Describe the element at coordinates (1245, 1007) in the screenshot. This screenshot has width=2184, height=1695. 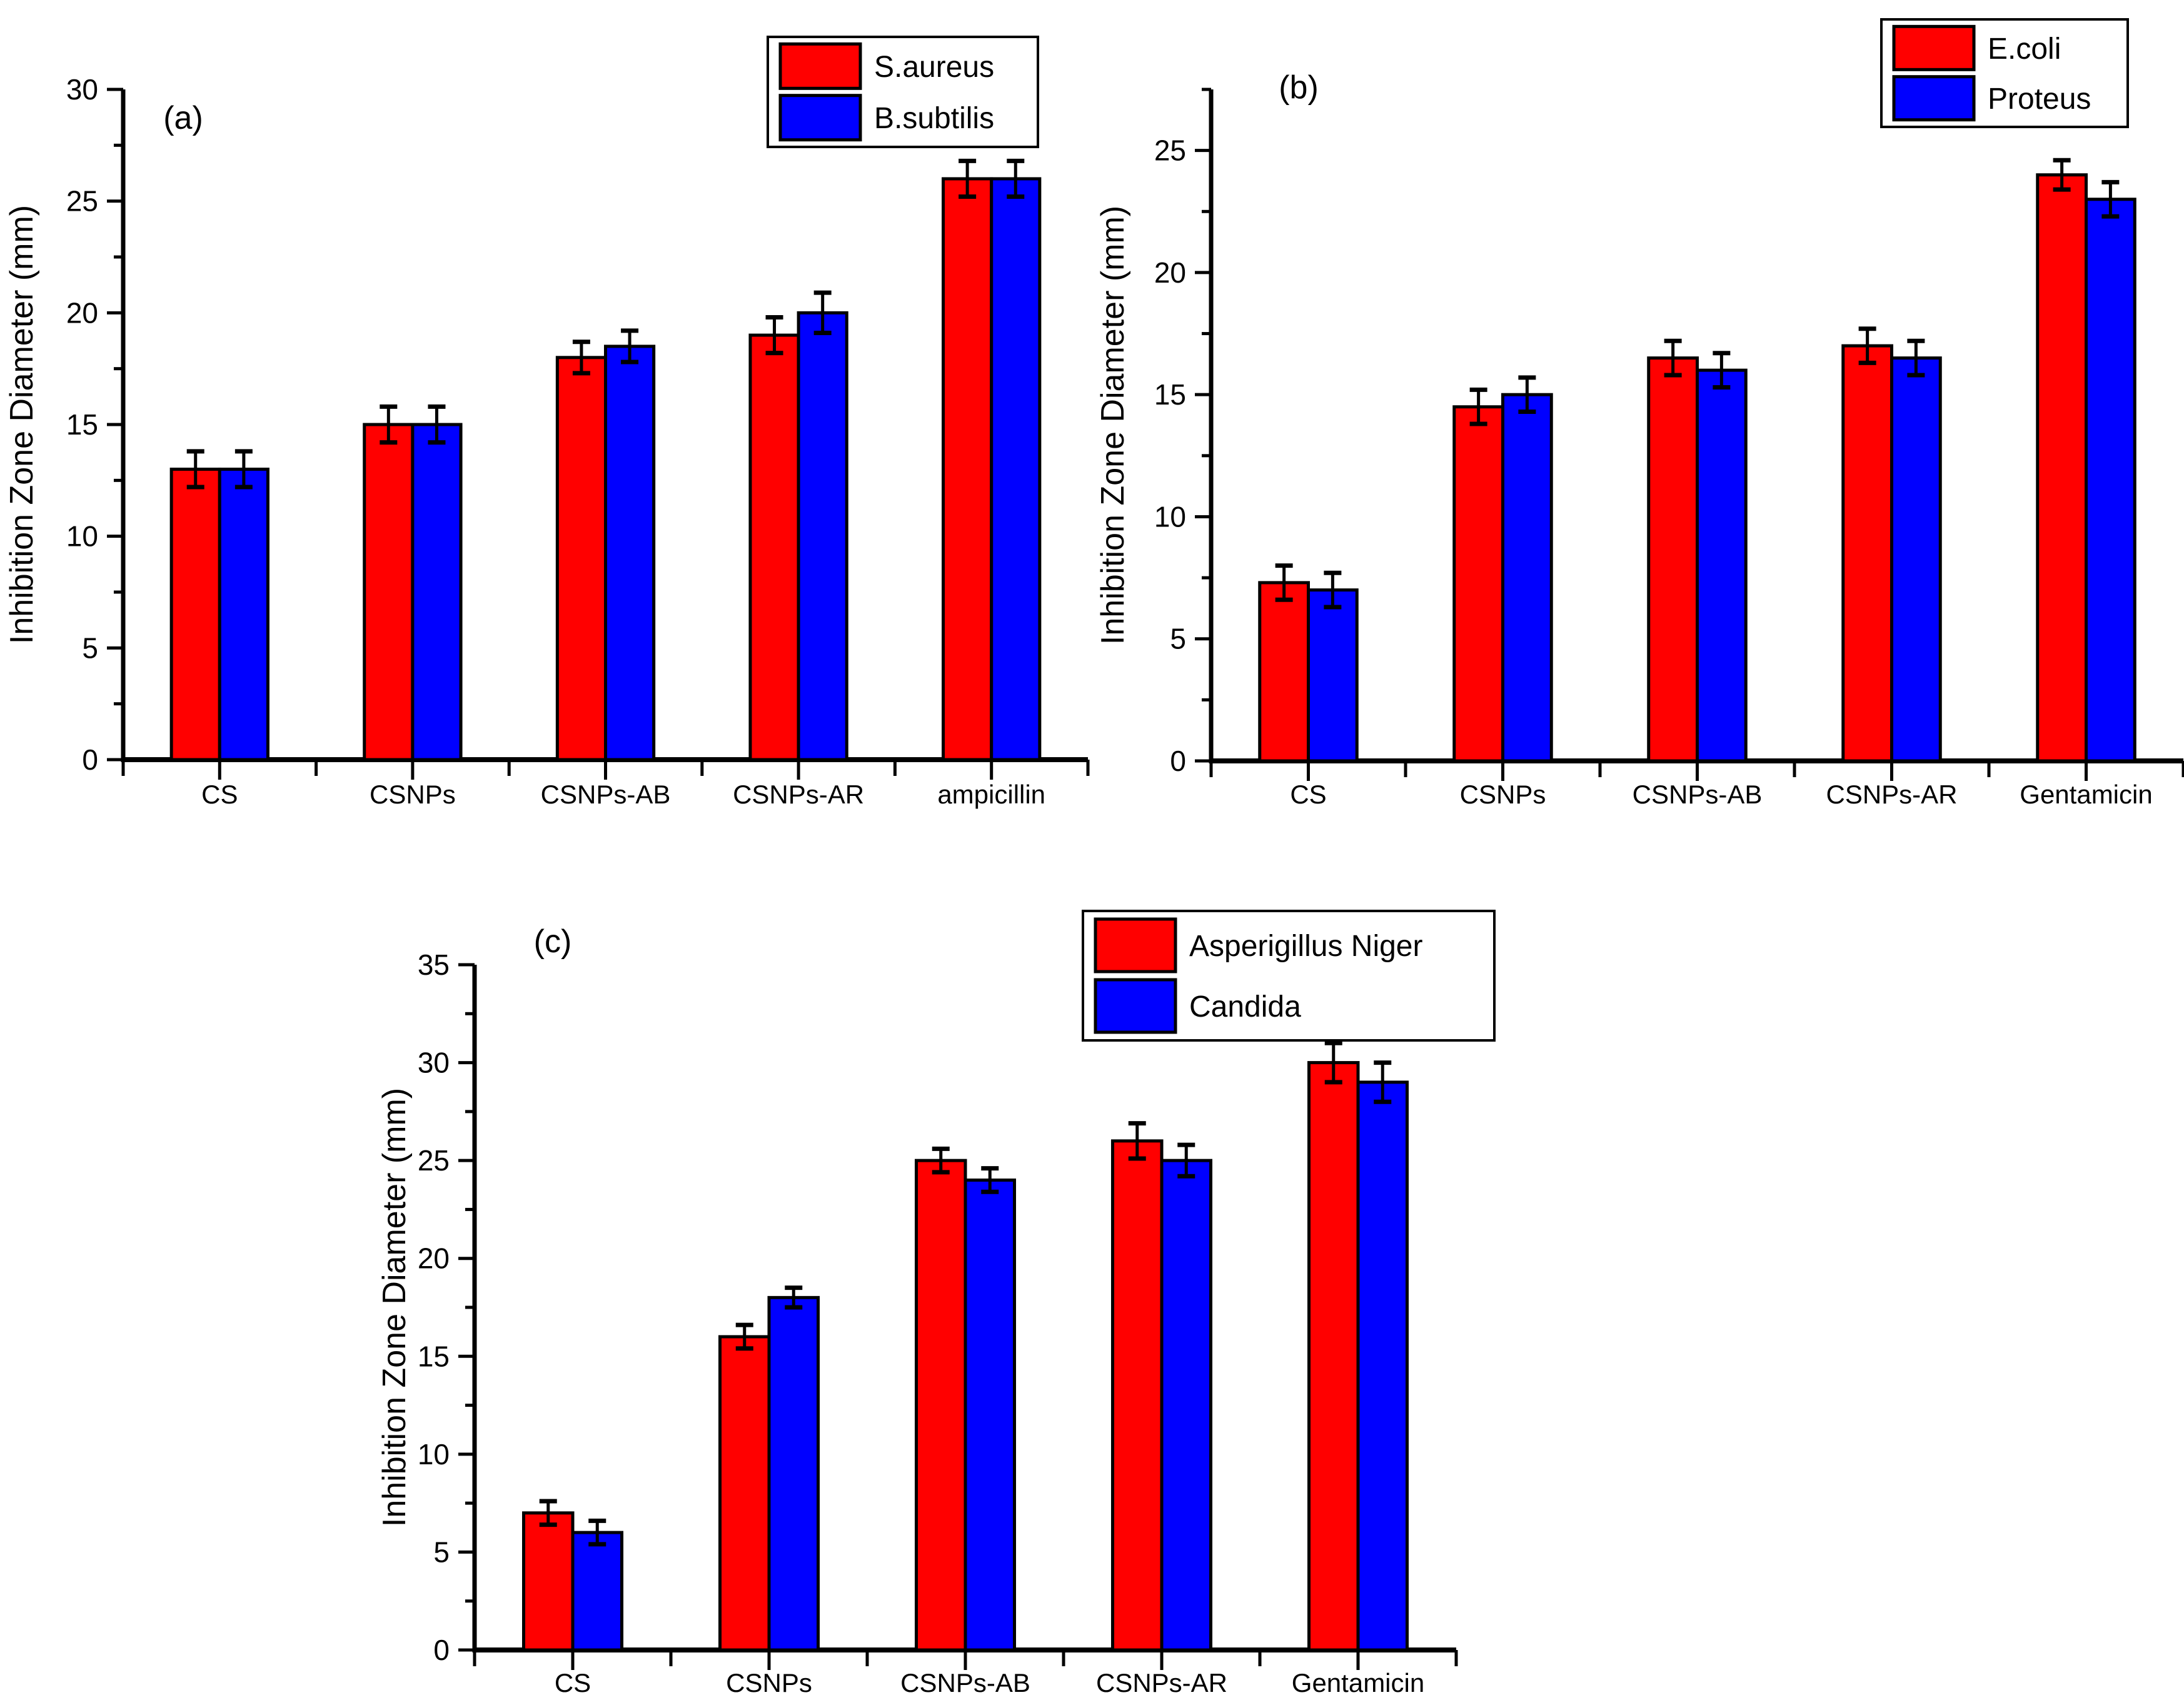
I see `legend-label-Candida: Candida` at that location.